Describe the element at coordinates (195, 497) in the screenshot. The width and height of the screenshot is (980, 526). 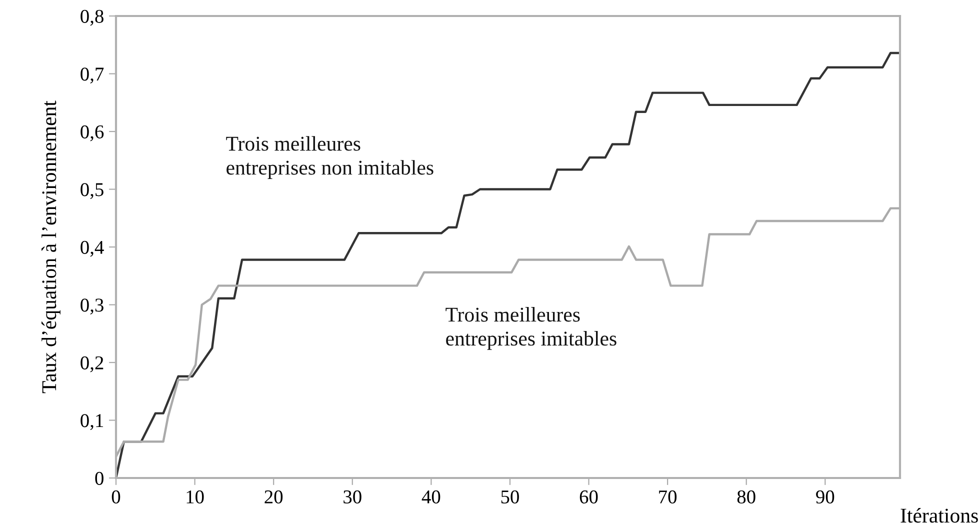
I see `x-tick-label: 10` at that location.